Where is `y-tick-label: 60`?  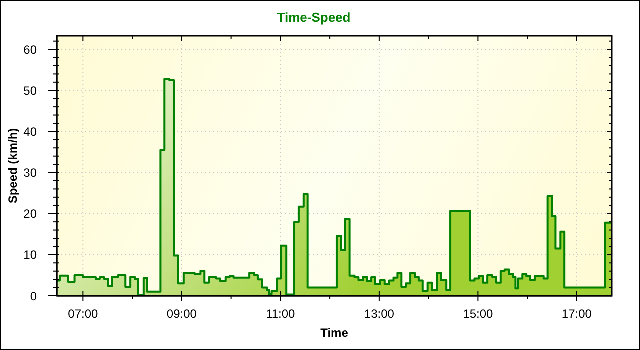 y-tick-label: 60 is located at coordinates (31, 49).